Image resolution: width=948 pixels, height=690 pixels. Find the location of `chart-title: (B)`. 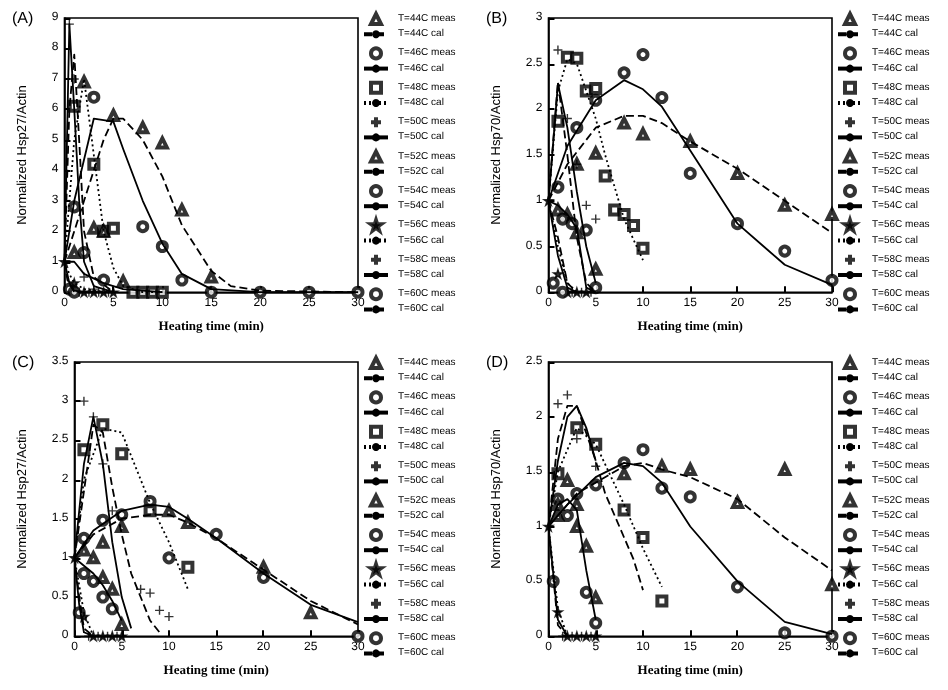

chart-title: (B) is located at coordinates (497, 18).